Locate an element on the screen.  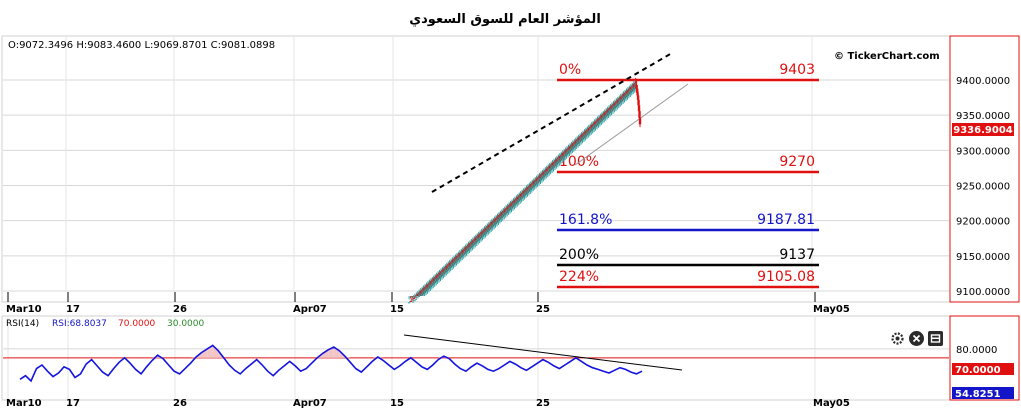
fib-value-label: 9270 is located at coordinates (797, 162).